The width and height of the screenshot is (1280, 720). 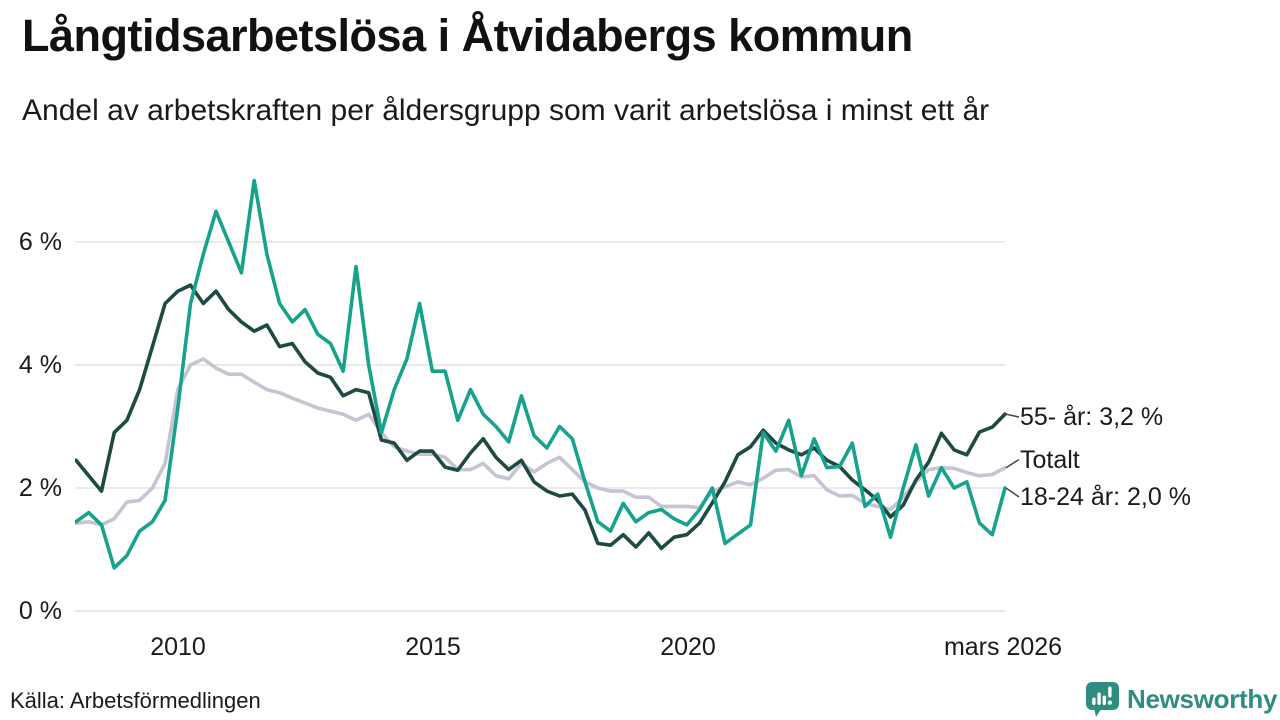 I want to click on x-axis-tick-mars-2026: mars 2026, so click(x=1003, y=647).